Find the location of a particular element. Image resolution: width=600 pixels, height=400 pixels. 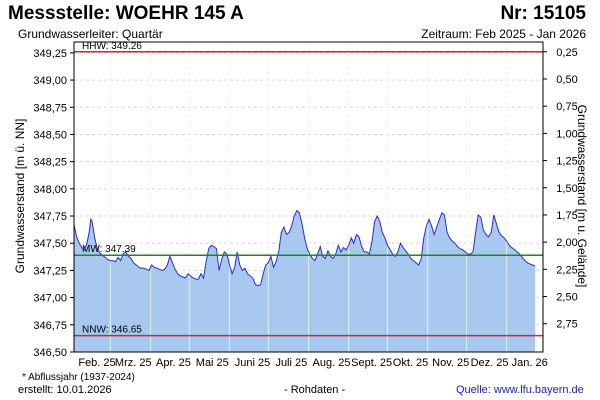

raw-data-note: - Rohdaten - is located at coordinates (315, 390).